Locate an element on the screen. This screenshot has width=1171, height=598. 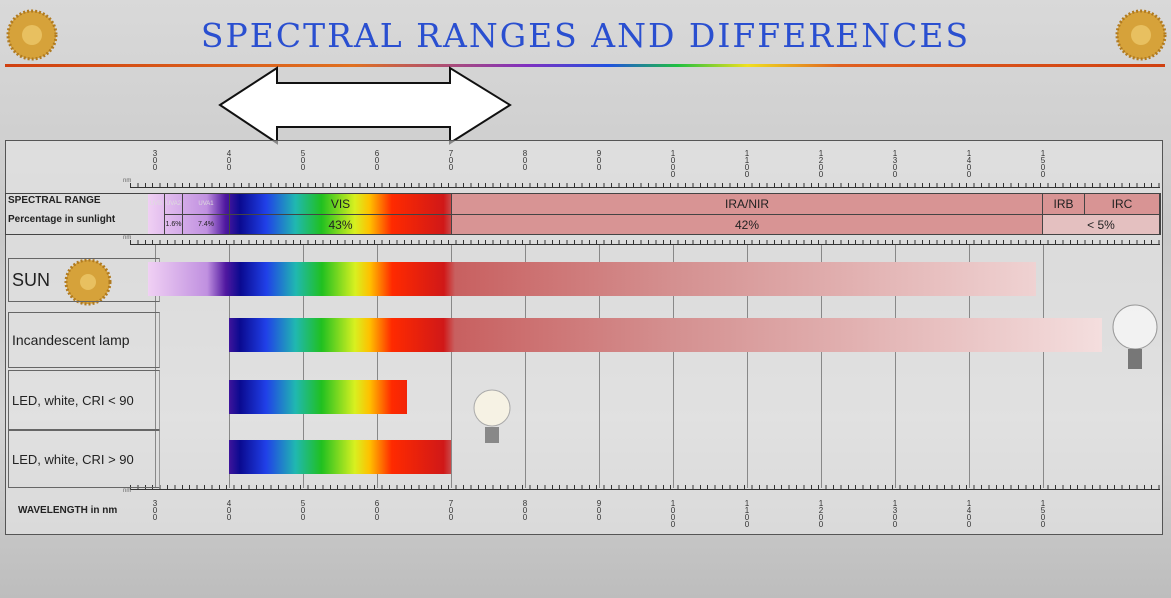
row-label: LED, white, CRI < 90 is located at coordinates (84, 400).